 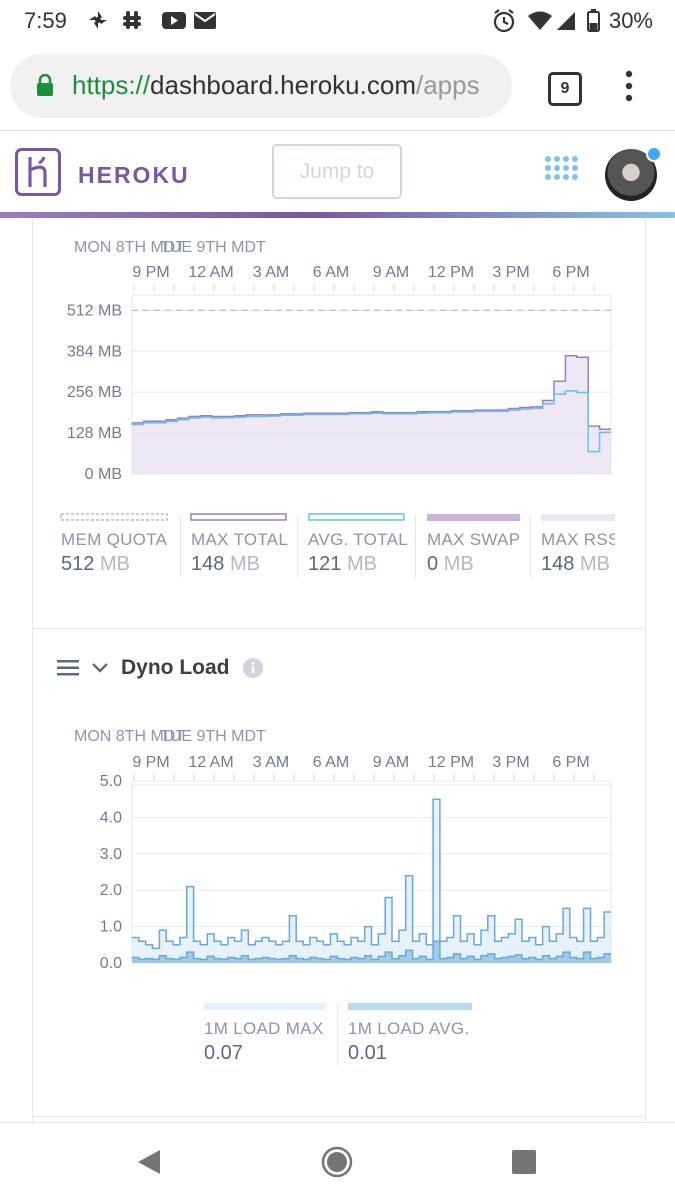 I want to click on battery-percent: 30%, so click(x=630, y=20).